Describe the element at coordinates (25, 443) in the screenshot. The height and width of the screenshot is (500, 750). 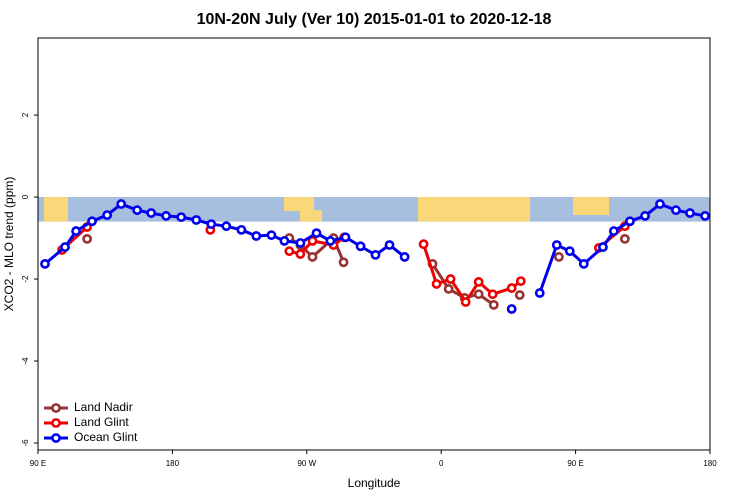
I see `y-tick-label: -6` at that location.